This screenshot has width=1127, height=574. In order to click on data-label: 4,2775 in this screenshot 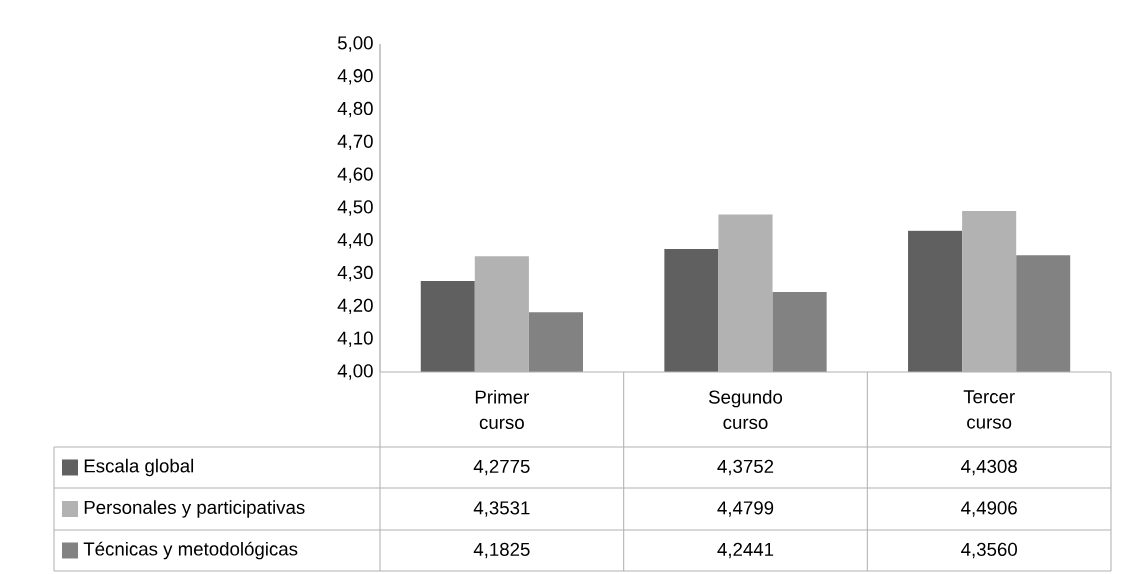, I will do `click(501, 467)`.